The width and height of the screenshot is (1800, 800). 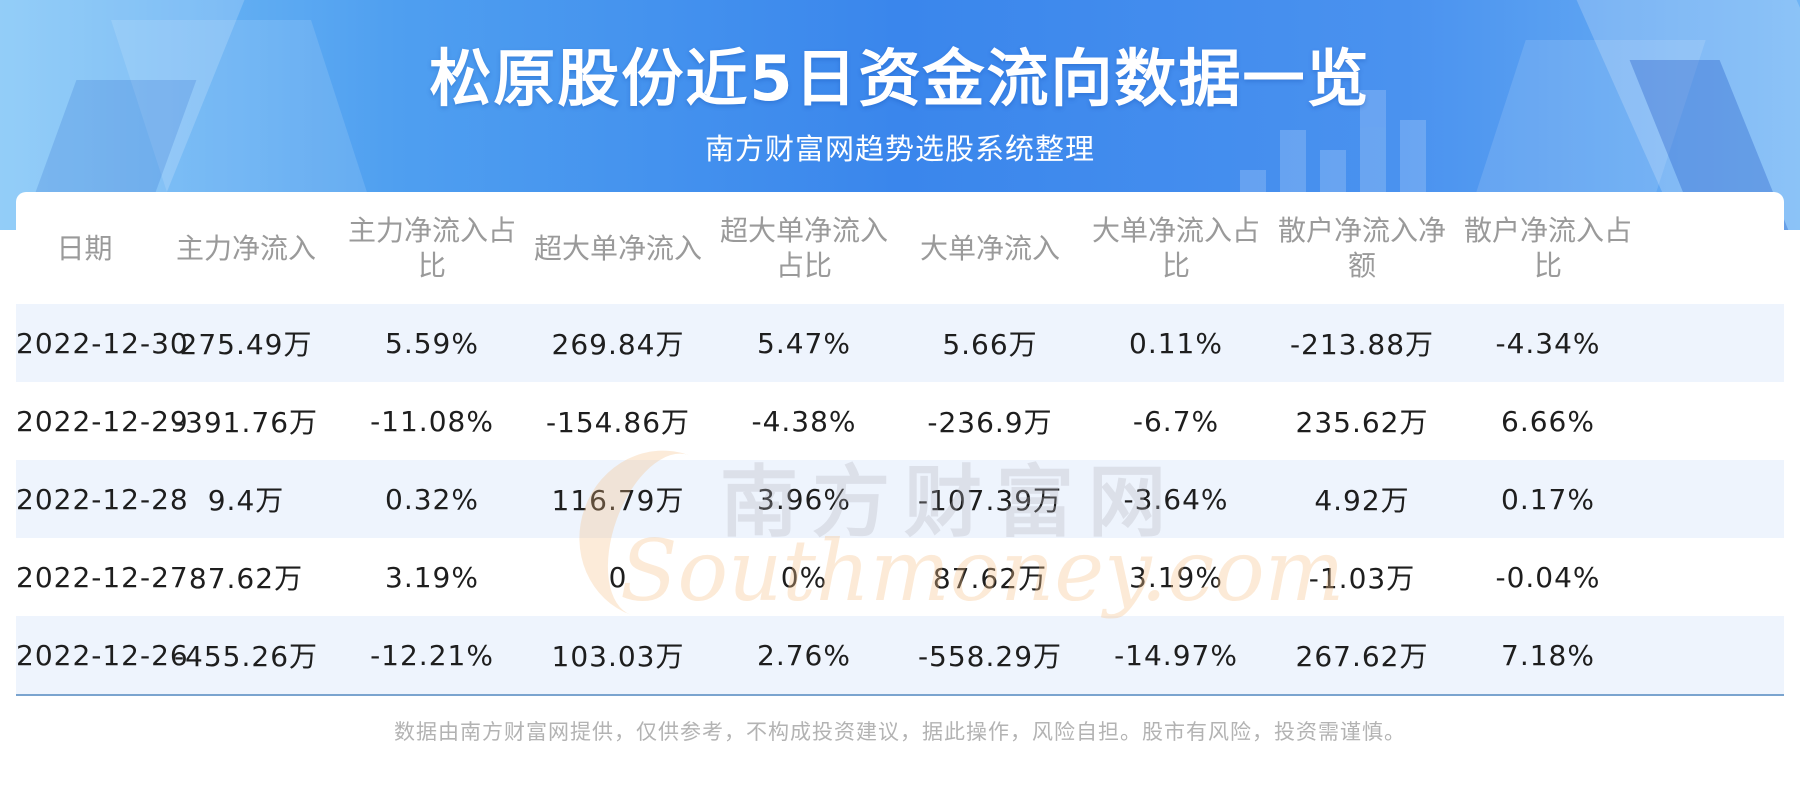 What do you see at coordinates (102, 655) in the screenshot?
I see `cell-date: 2022-12-26` at bounding box center [102, 655].